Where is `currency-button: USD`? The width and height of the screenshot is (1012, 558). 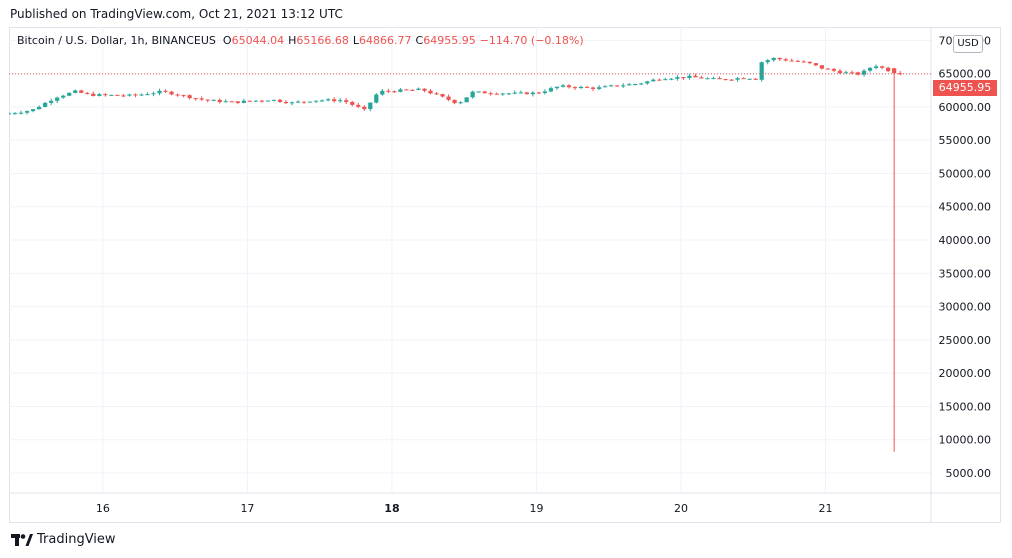 currency-button: USD is located at coordinates (968, 44).